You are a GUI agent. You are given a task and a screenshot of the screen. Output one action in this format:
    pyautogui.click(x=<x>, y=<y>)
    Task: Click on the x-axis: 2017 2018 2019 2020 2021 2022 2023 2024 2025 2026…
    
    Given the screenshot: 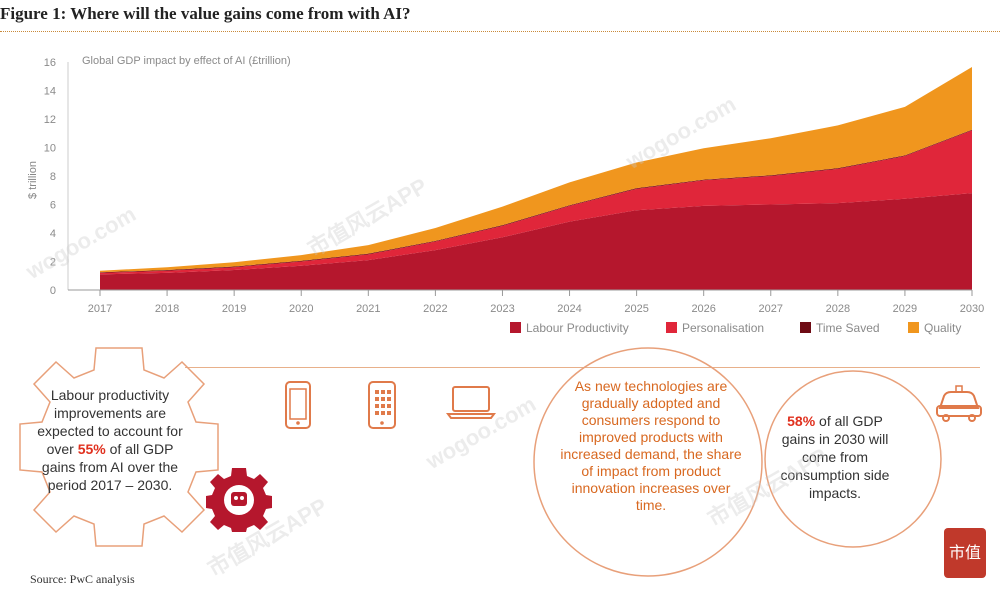 What is the action you would take?
    pyautogui.click(x=526, y=302)
    